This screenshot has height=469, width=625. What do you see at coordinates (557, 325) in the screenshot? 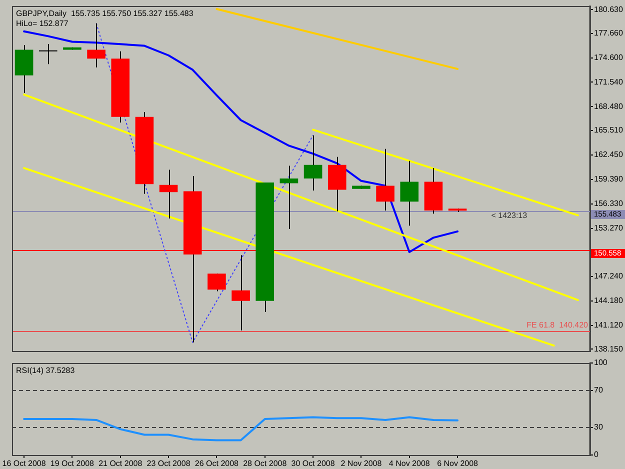
I see `annotation: FE 61.8 140.420` at bounding box center [557, 325].